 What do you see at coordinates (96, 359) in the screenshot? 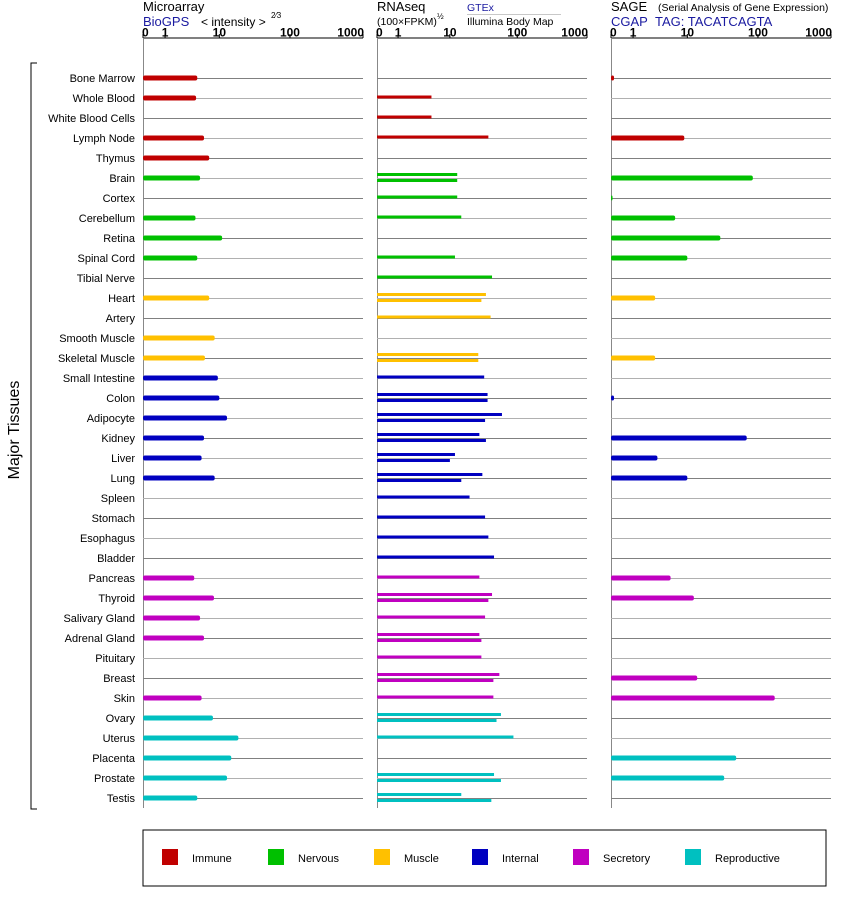
I see `tissue-label: Skeletal Muscle` at bounding box center [96, 359].